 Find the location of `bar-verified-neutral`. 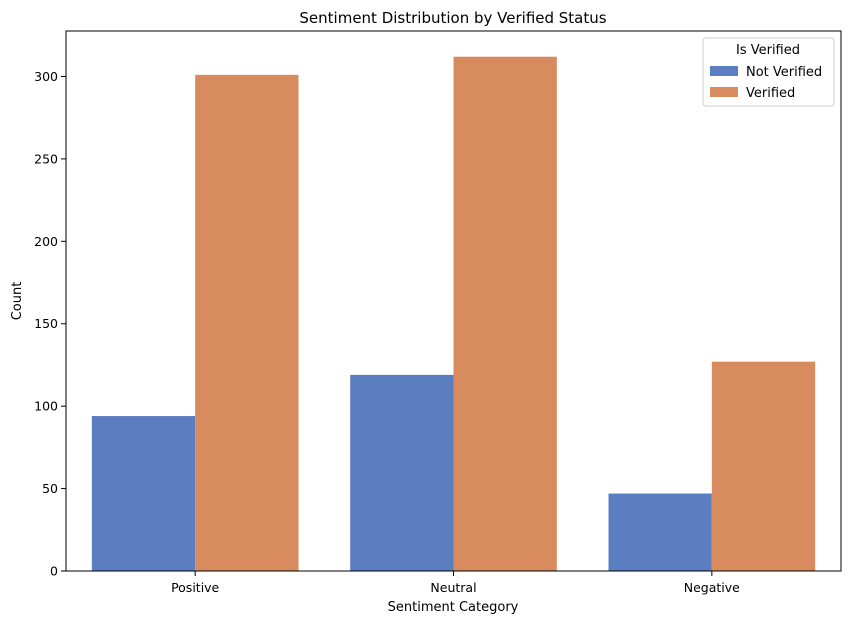

bar-verified-neutral is located at coordinates (505, 313).